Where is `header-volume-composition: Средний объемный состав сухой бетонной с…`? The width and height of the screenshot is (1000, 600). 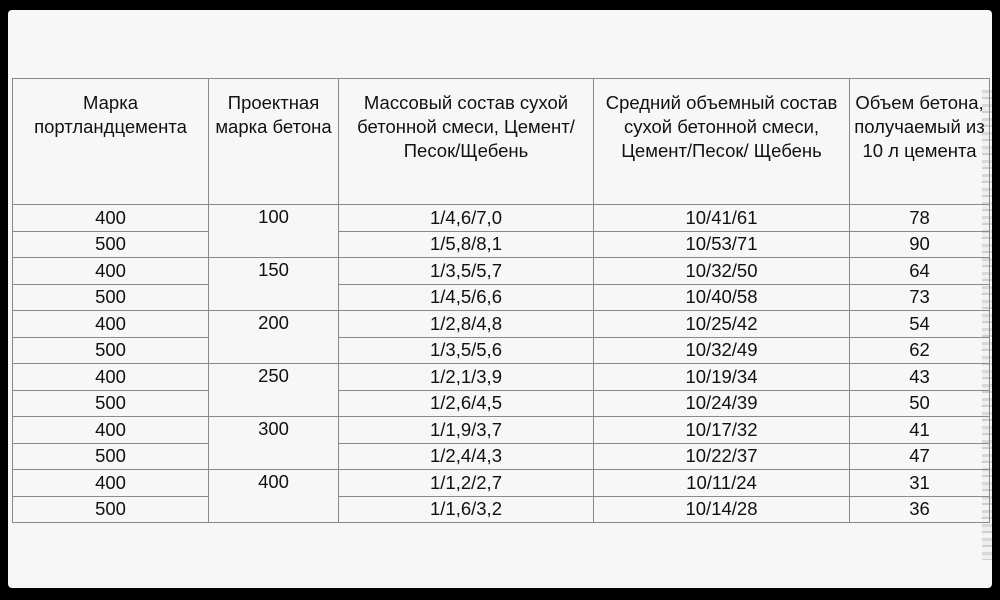 header-volume-composition: Средний объемный состав сухой бетонной с… is located at coordinates (721, 141).